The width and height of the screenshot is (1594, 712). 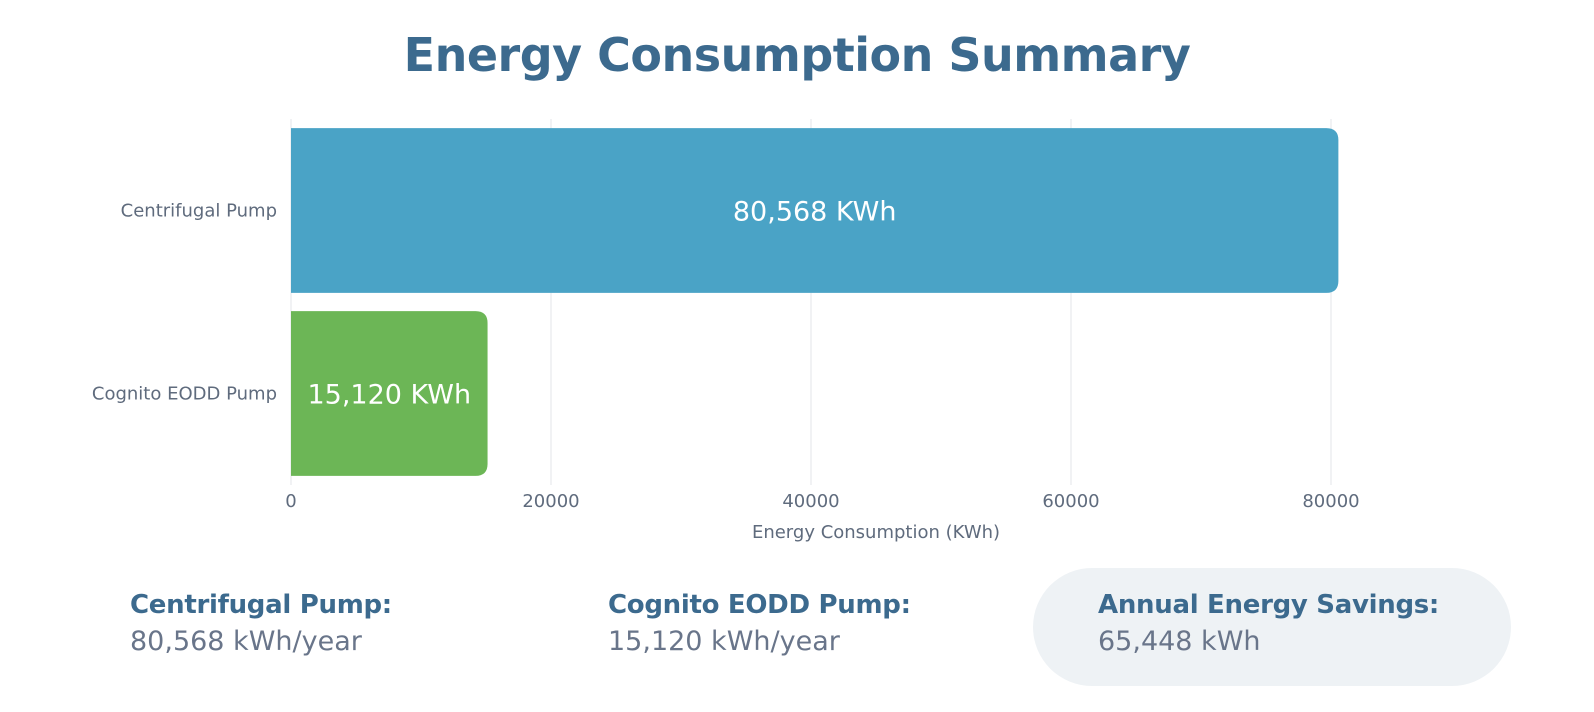 I want to click on chart-title: Energy Consumption Summary, so click(x=797, y=55).